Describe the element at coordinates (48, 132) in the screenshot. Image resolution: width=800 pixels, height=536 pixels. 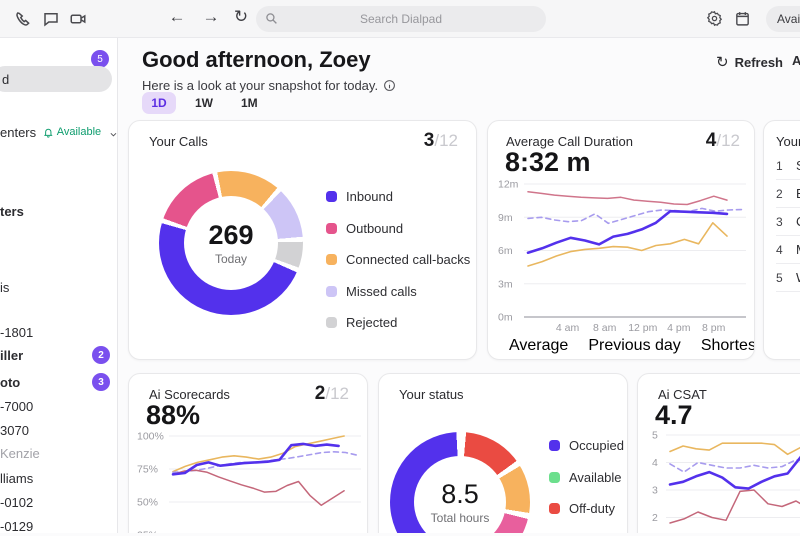
I see `bell-icon` at that location.